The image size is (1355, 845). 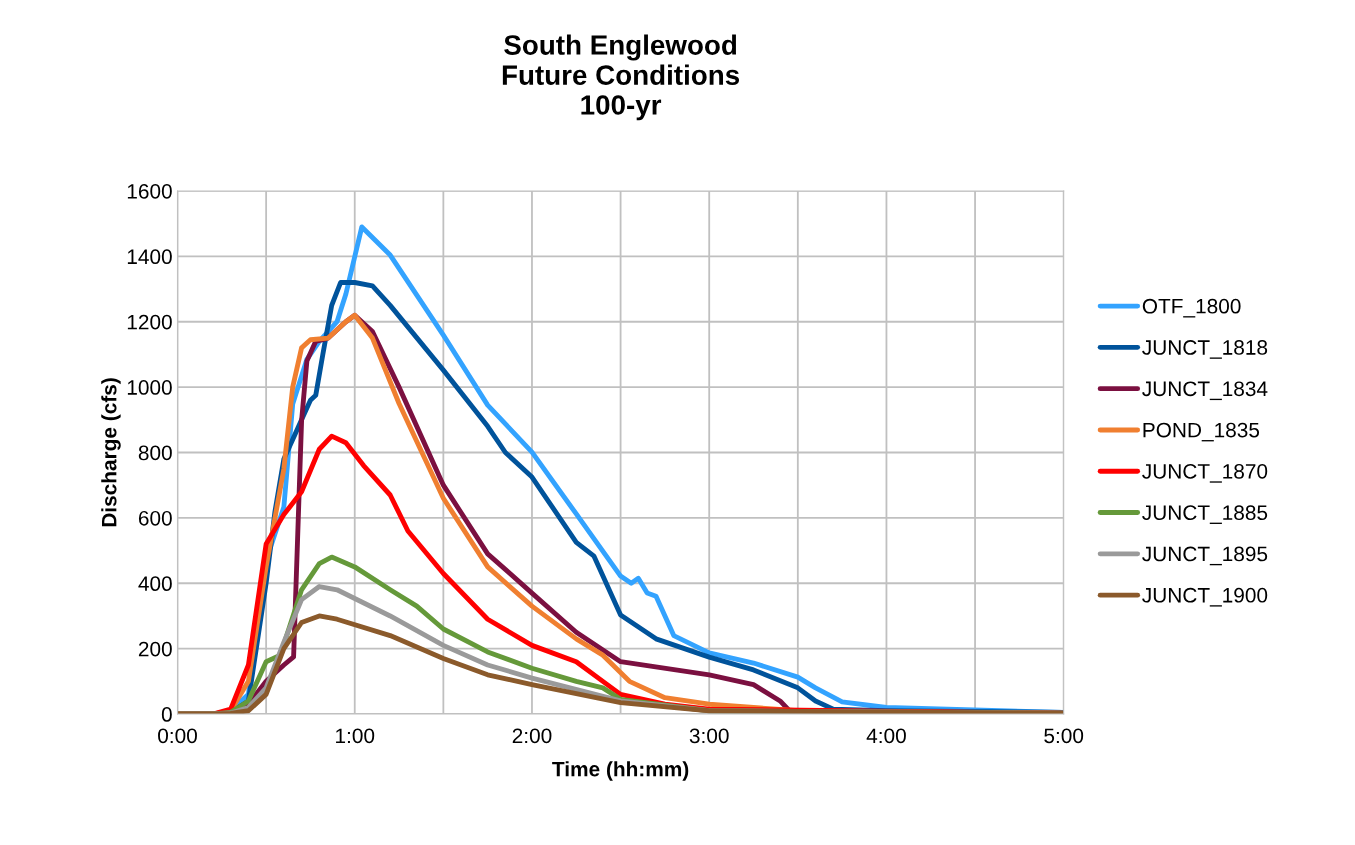 What do you see at coordinates (155, 584) in the screenshot?
I see `y-tick-label: 400` at bounding box center [155, 584].